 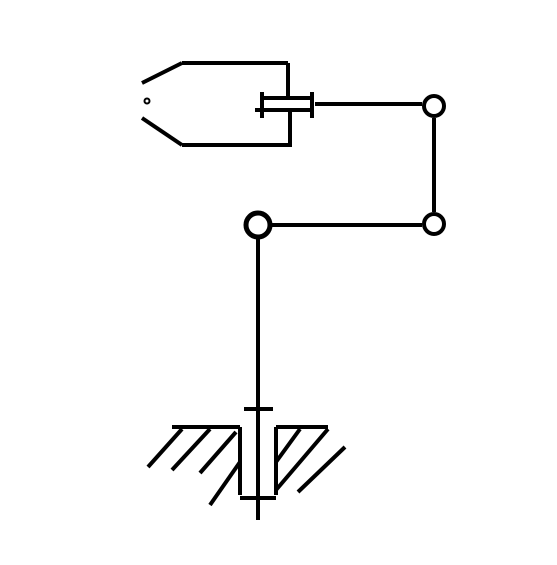 What do you see at coordinates (246, 466) in the screenshot?
I see `ground-base` at bounding box center [246, 466].